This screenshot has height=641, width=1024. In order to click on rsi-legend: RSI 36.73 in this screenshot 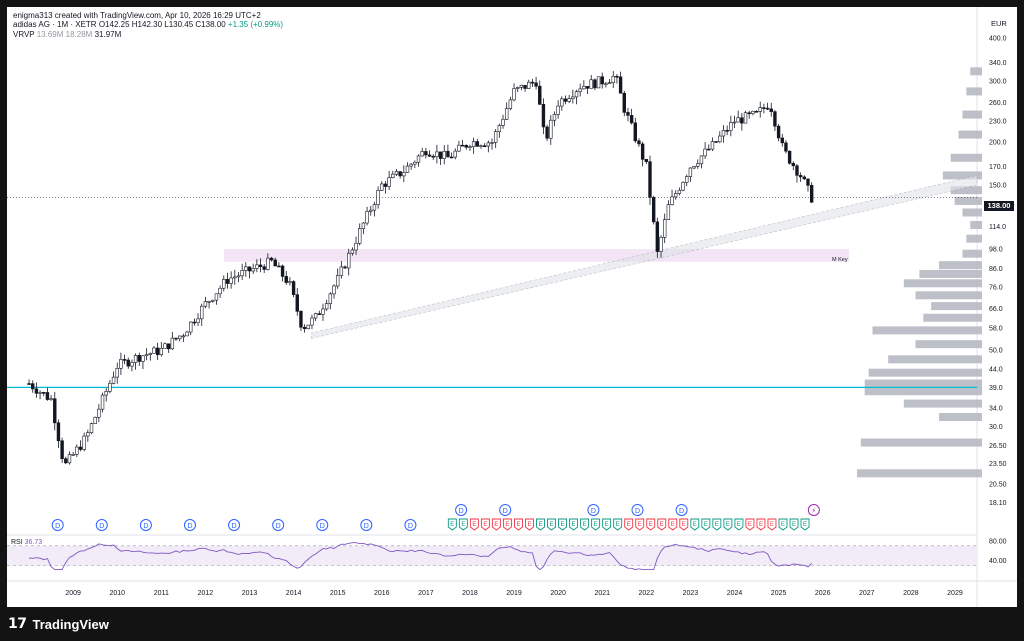, I will do `click(26, 542)`.